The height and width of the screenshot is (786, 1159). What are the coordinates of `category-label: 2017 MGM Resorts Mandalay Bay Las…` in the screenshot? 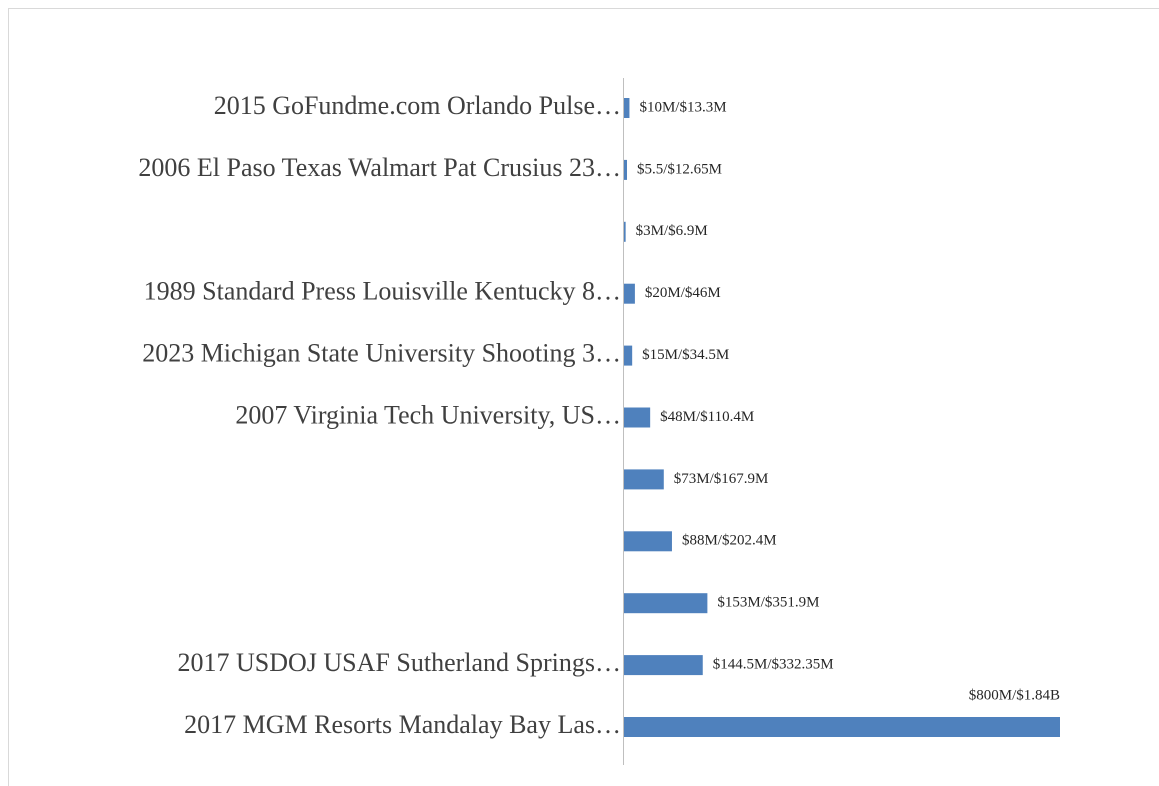 It's located at (402, 724).